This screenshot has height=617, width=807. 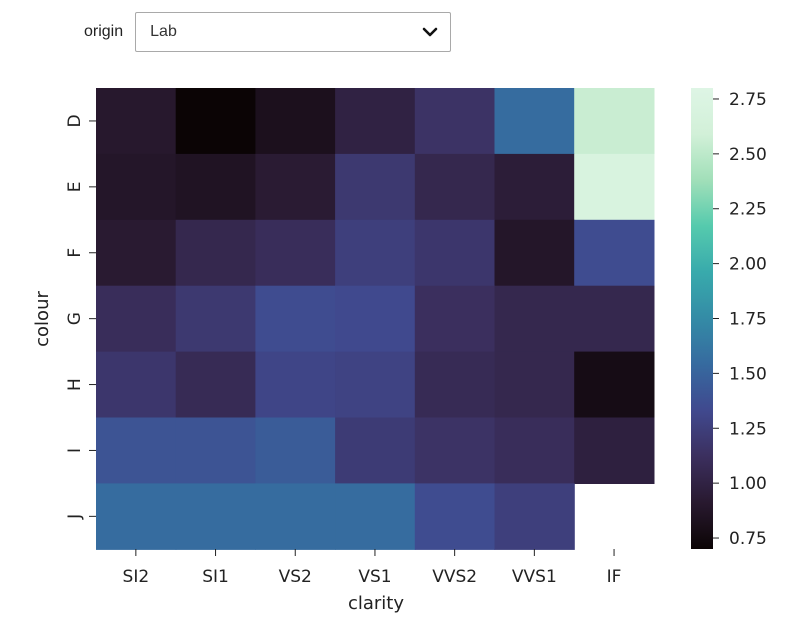 What do you see at coordinates (748, 155) in the screenshot?
I see `colorbar-tick-label: 2.50` at bounding box center [748, 155].